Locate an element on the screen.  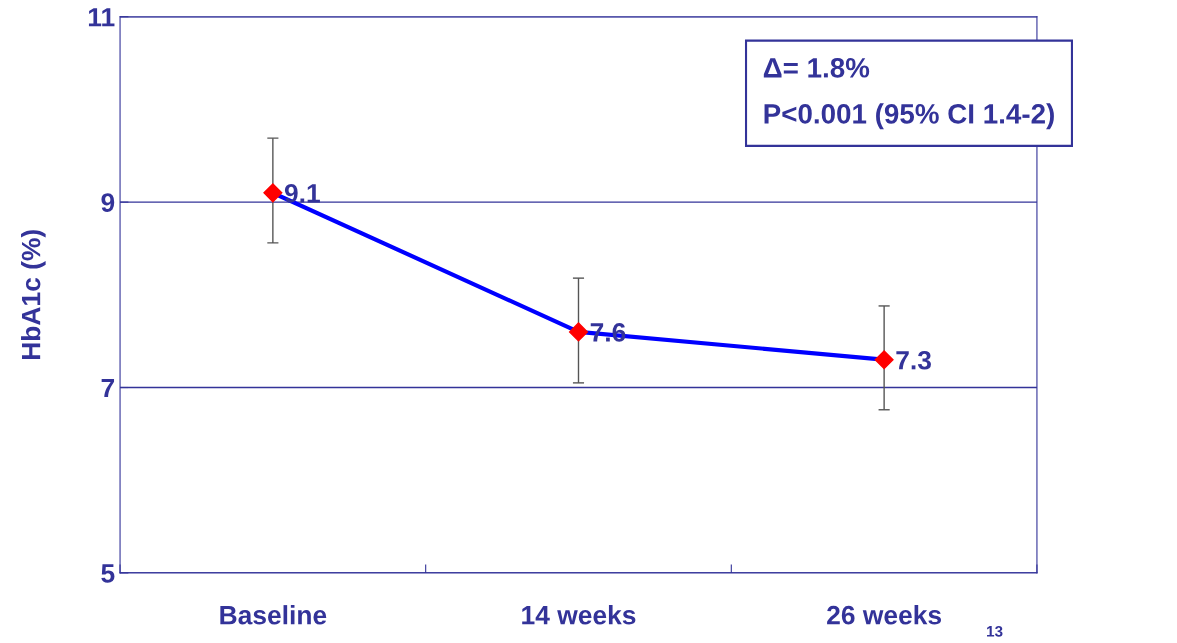
y-tick-label: 7 is located at coordinates (108, 388).